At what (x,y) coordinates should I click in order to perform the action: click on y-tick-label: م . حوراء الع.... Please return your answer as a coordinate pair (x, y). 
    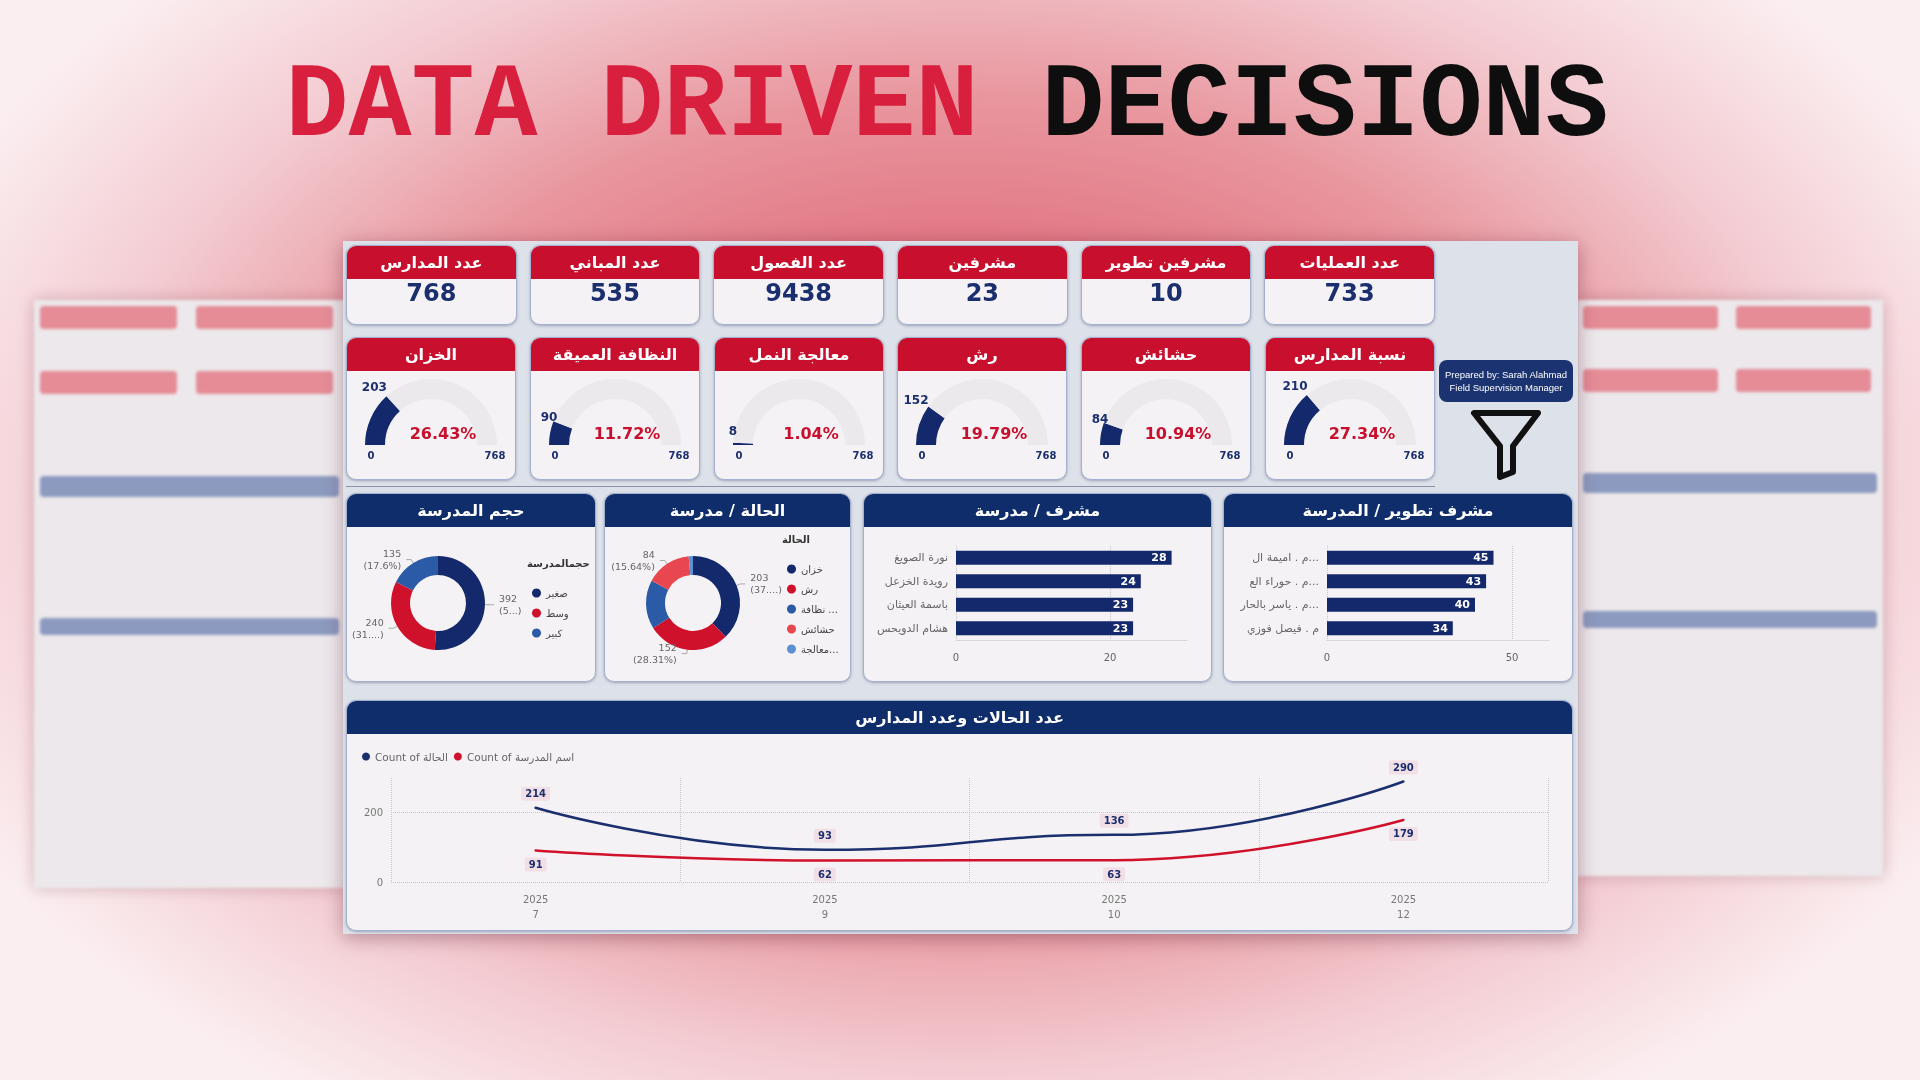
    Looking at the image, I should click on (1284, 581).